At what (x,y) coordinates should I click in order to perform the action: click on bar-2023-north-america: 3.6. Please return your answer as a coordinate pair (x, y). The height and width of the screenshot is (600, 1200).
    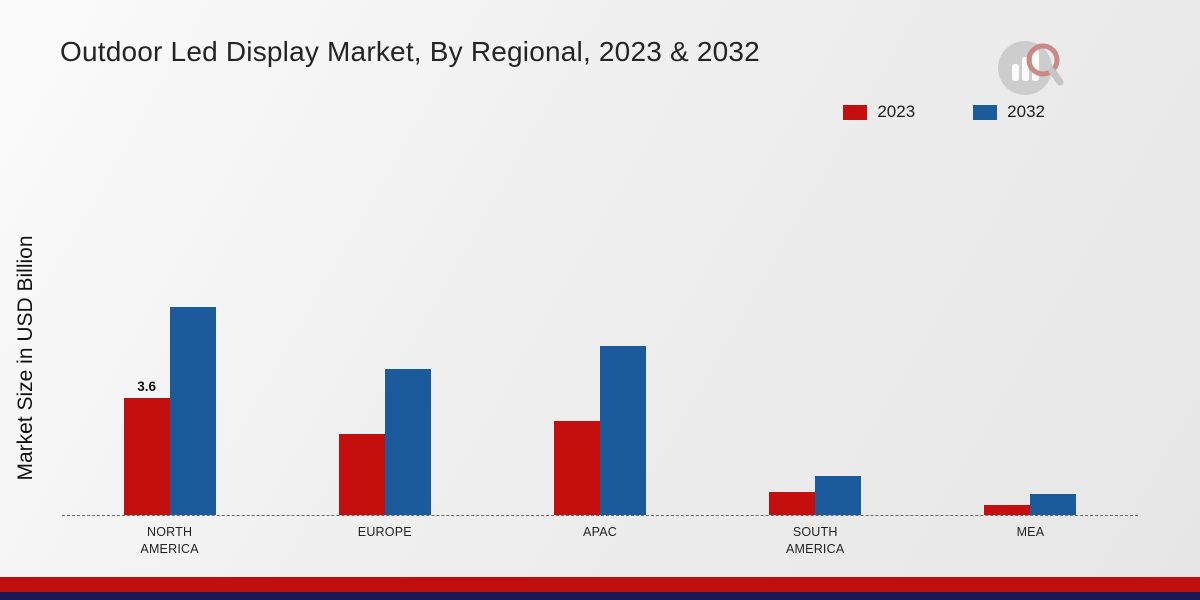
    Looking at the image, I should click on (146, 447).